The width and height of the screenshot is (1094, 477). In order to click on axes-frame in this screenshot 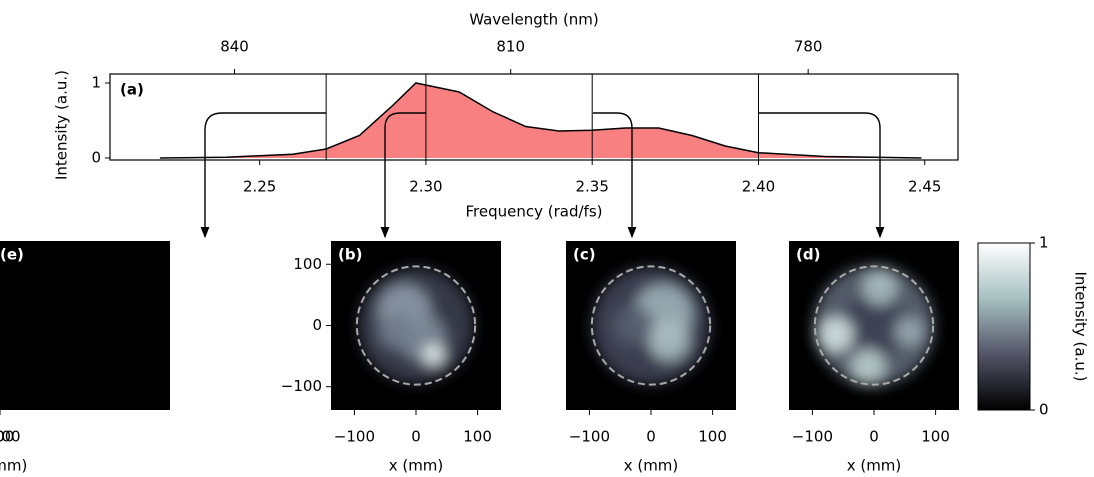, I will do `click(534, 117)`.